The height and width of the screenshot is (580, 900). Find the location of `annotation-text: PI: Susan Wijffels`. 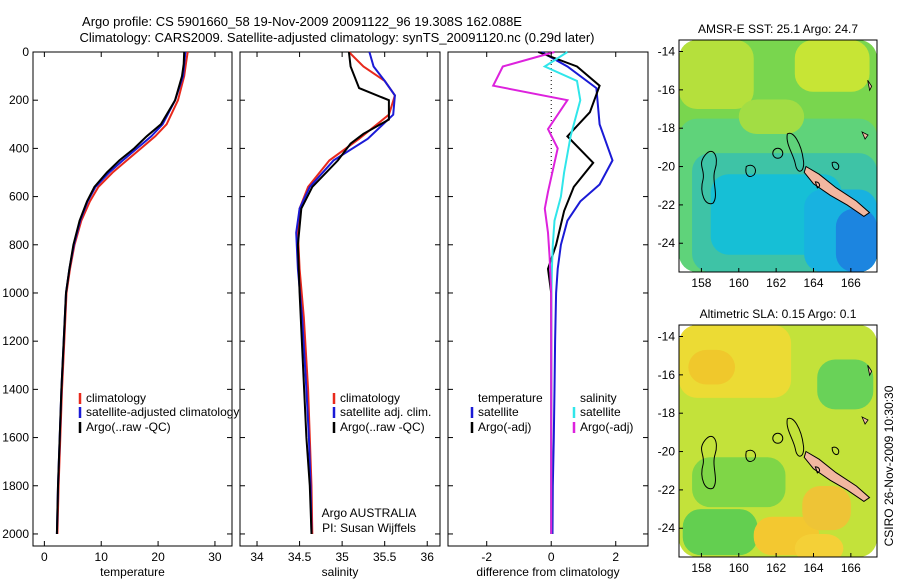

annotation-text: PI: Susan Wijffels is located at coordinates (369, 528).